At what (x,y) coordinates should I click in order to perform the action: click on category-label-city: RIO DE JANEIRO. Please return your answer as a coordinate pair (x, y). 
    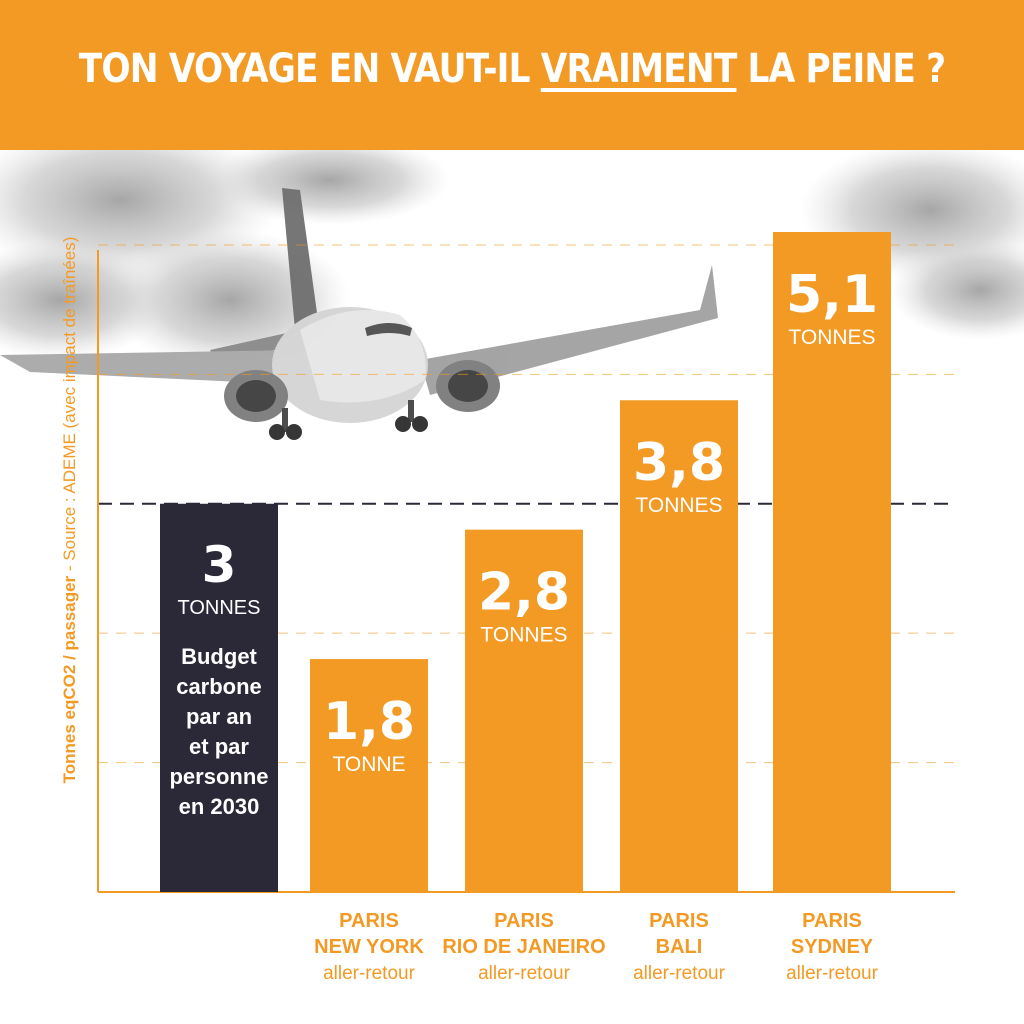
    Looking at the image, I should click on (523, 947).